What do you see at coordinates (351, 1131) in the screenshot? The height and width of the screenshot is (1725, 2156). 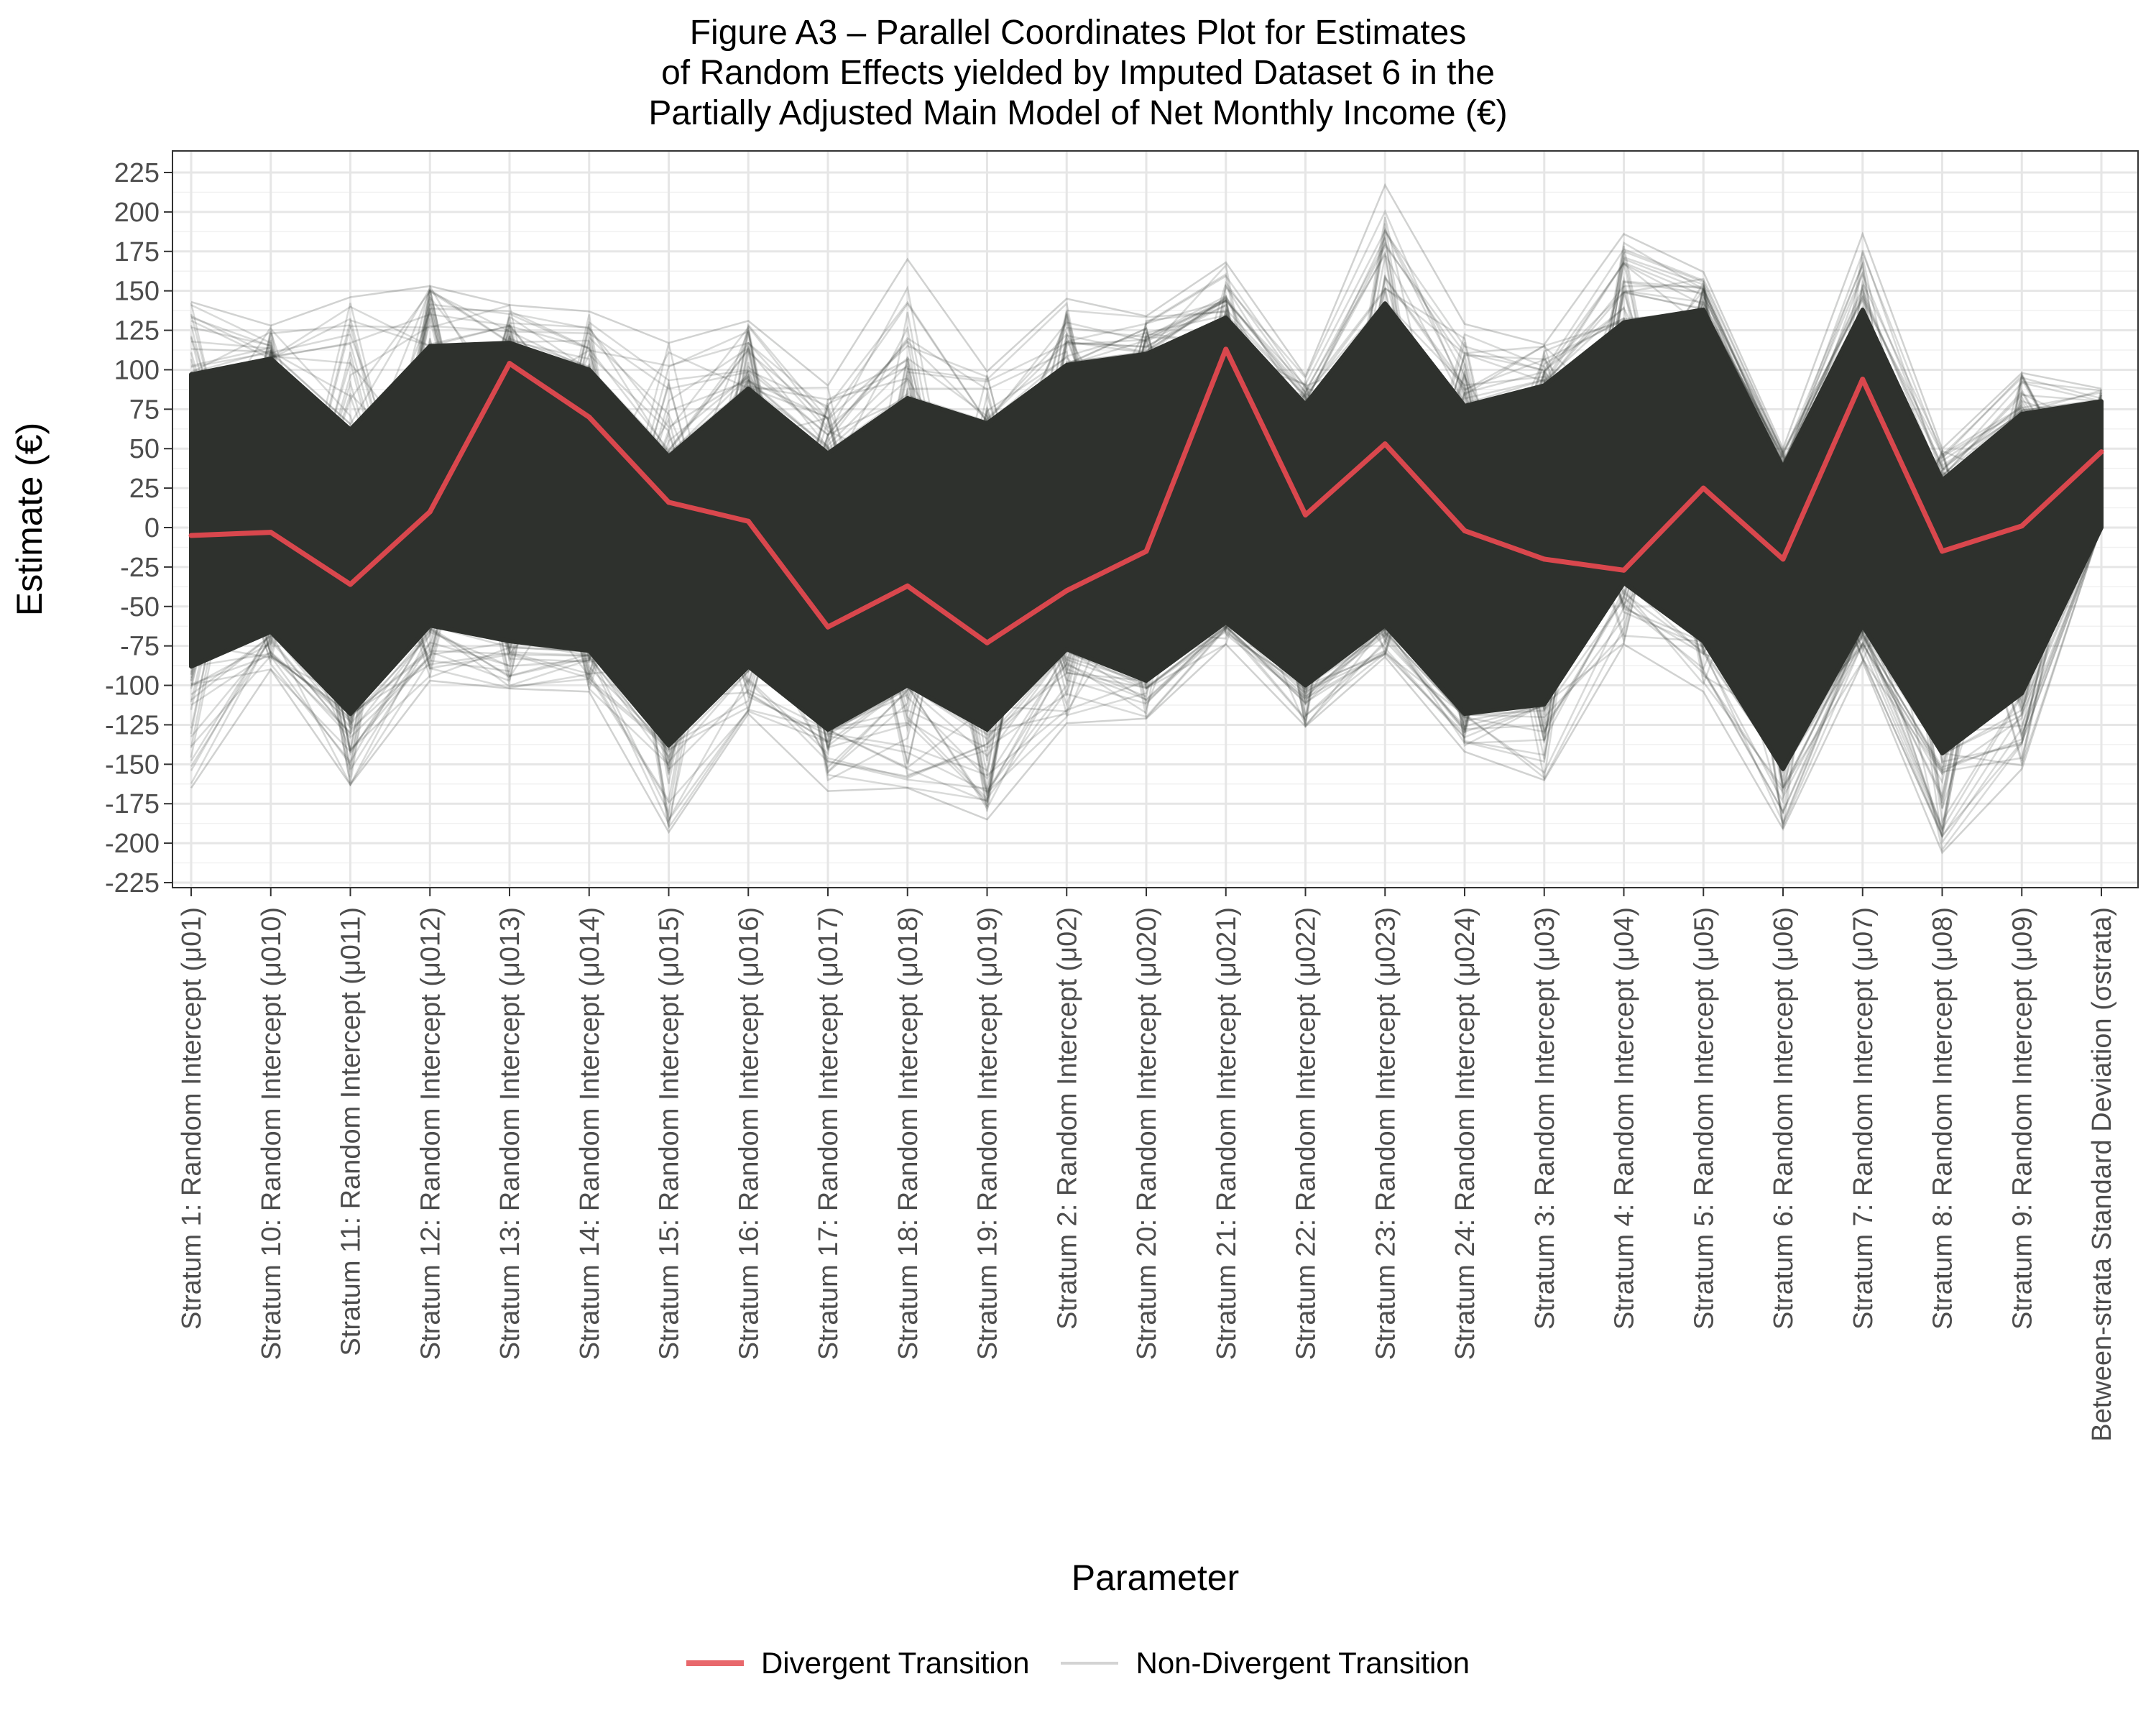 I see `x-tick-label: Stratum 11: Random Intercept (μ011)` at bounding box center [351, 1131].